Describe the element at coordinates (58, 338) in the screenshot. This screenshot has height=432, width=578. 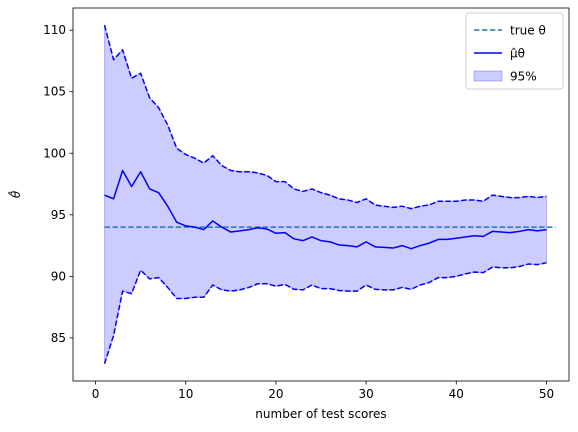
I see `y-tick-label: 85` at that location.